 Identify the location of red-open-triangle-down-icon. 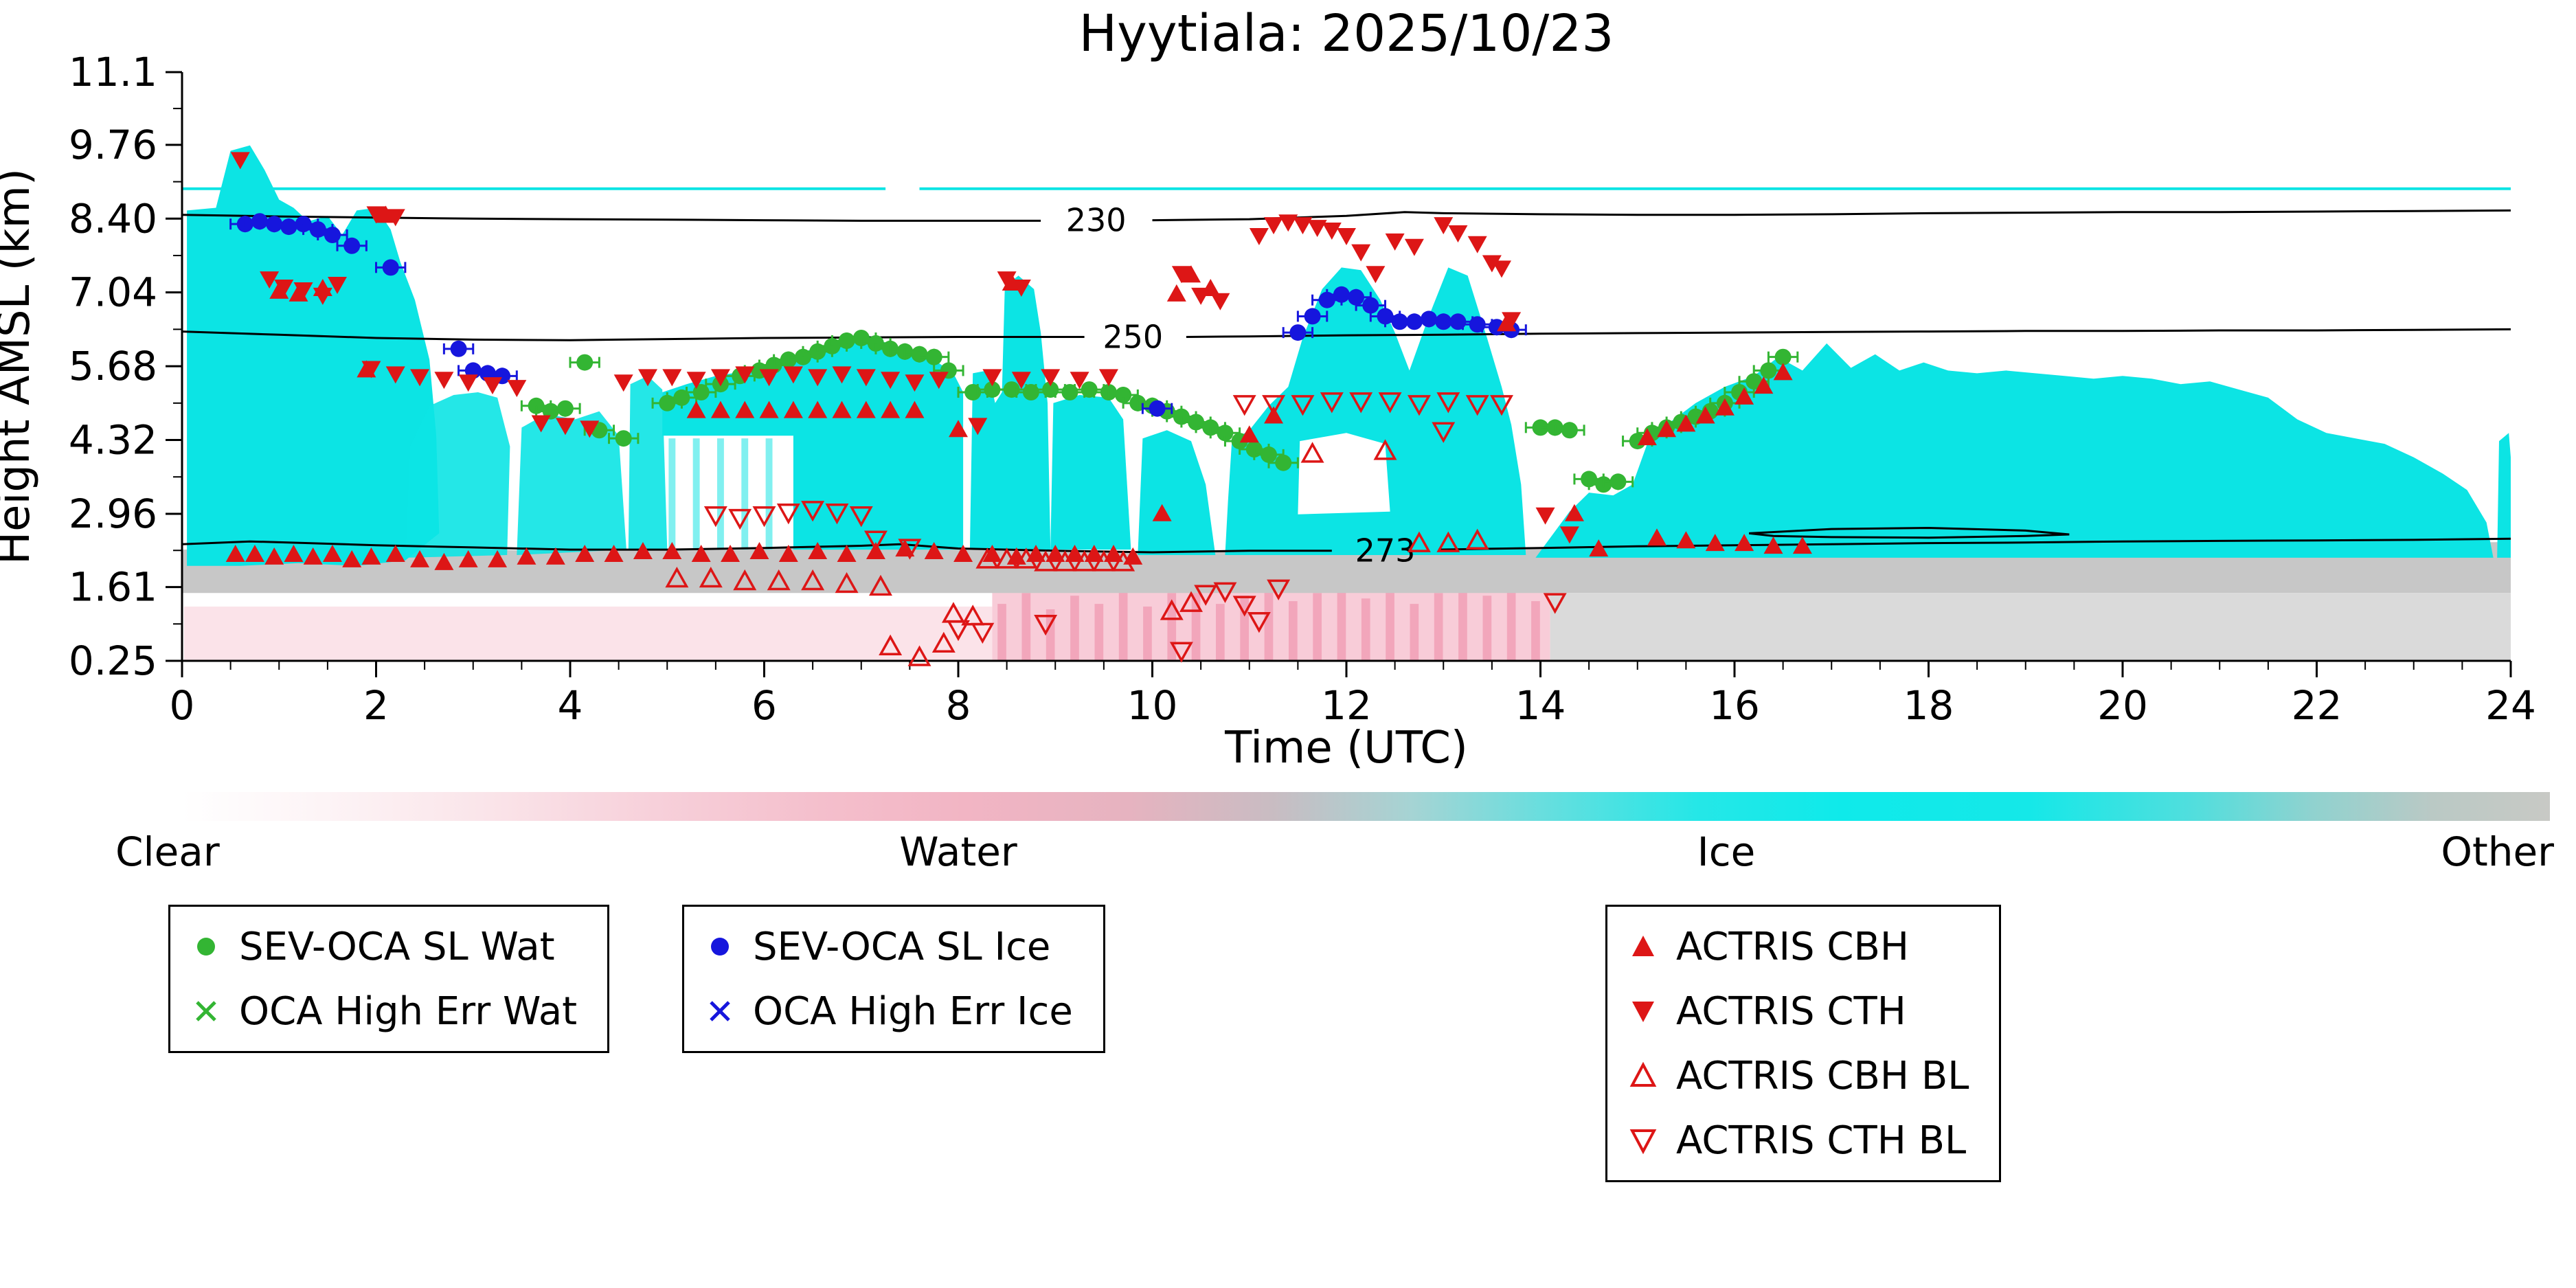
(1643, 1142).